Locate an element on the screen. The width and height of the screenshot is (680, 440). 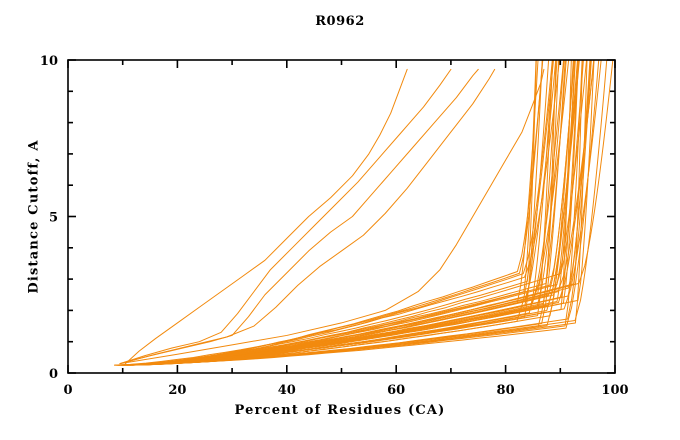
x-axis-label: Percent of Residues (CA) is located at coordinates (340, 410).